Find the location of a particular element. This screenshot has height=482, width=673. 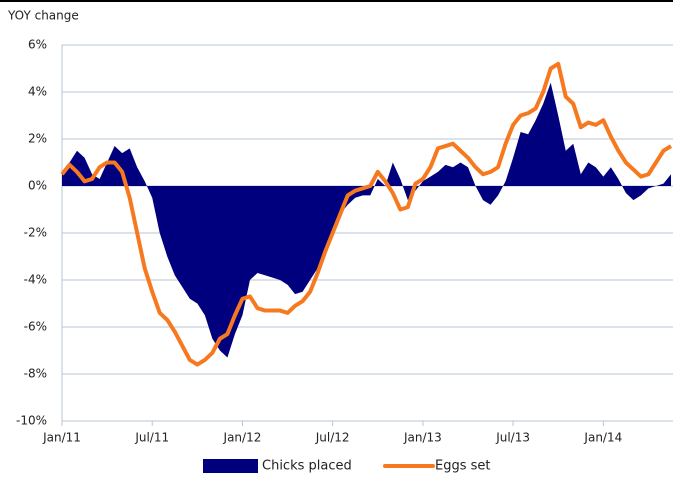

y-tick-label: -4% is located at coordinates (35, 280).